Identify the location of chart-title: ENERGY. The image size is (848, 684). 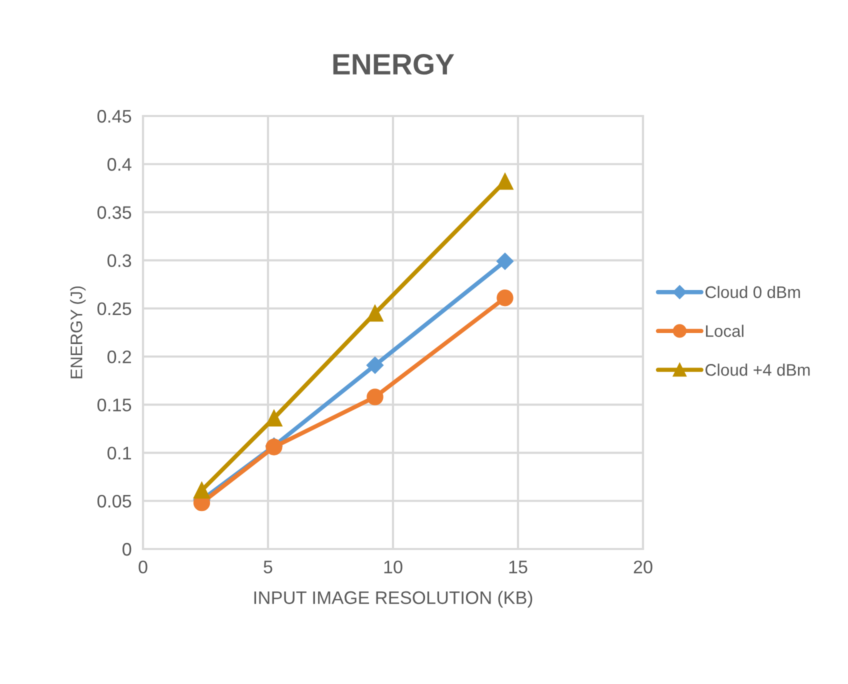
(393, 64).